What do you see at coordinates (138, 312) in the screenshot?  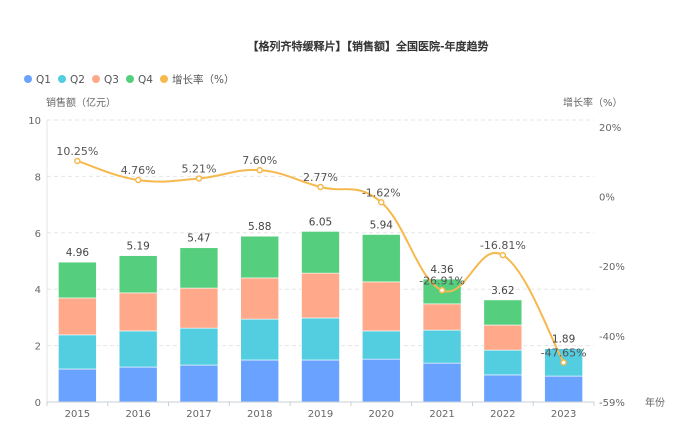 I see `bar-q3-2016` at bounding box center [138, 312].